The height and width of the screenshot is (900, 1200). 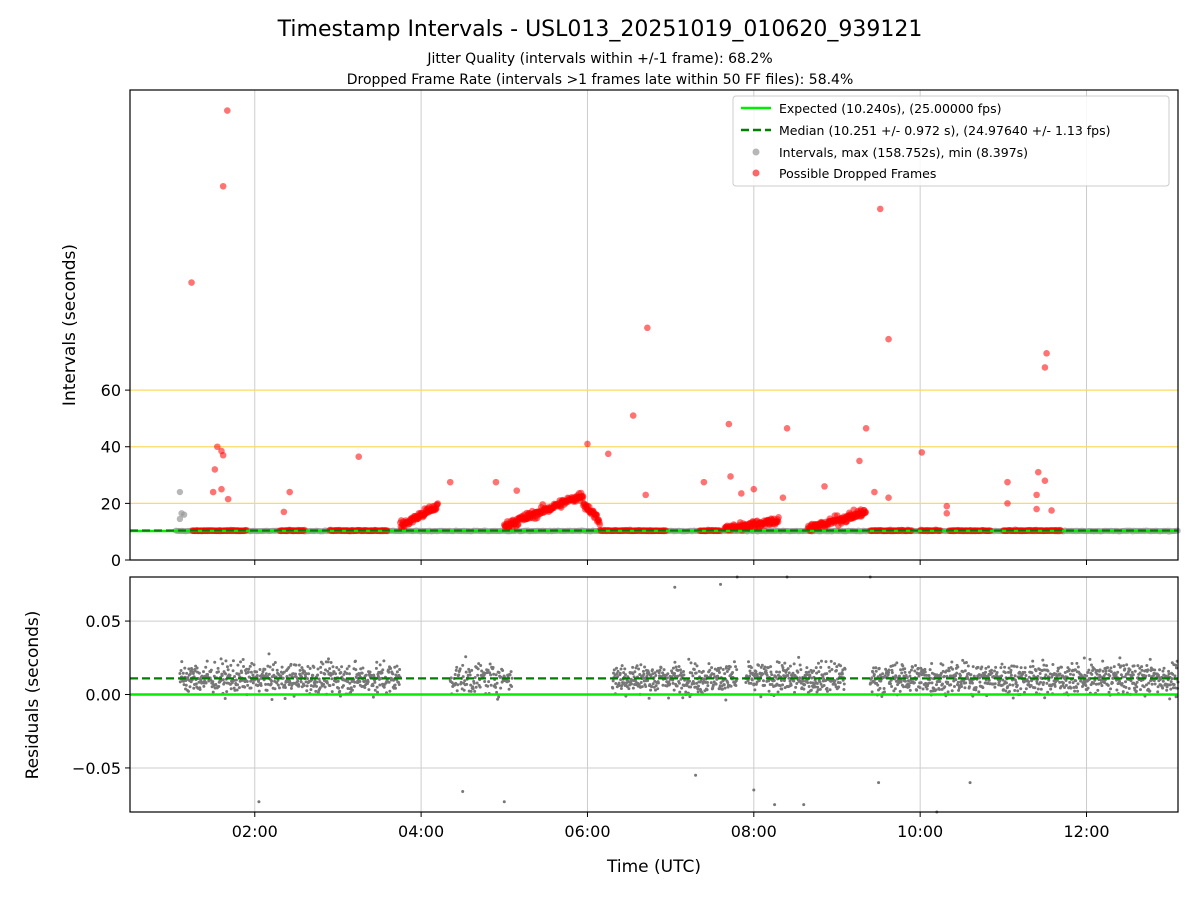 What do you see at coordinates (421, 826) in the screenshot?
I see `bottom-x-tick: 04:00` at bounding box center [421, 826].